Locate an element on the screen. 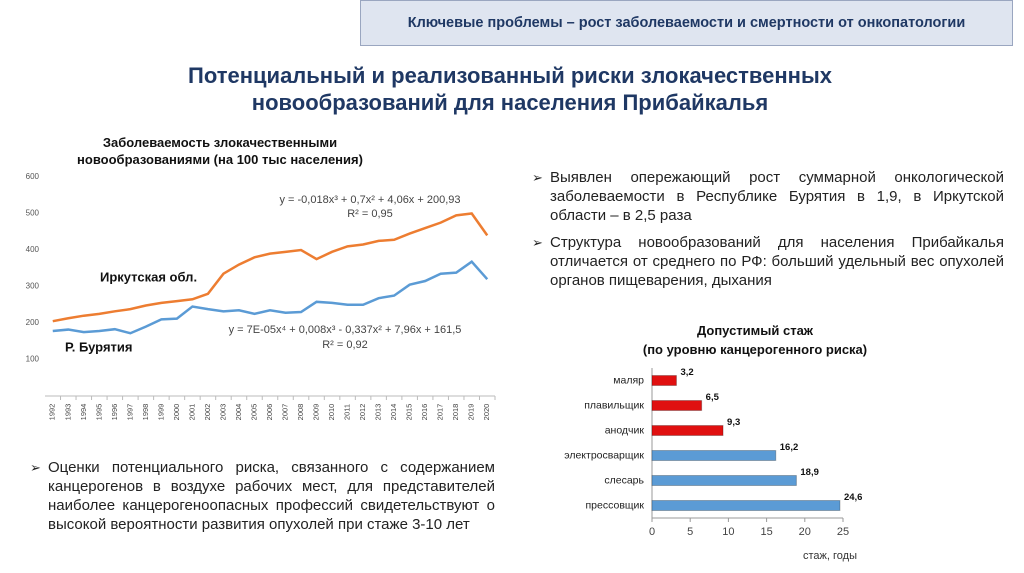 The height and width of the screenshot is (573, 1024). value-label: 6,5 is located at coordinates (713, 397).